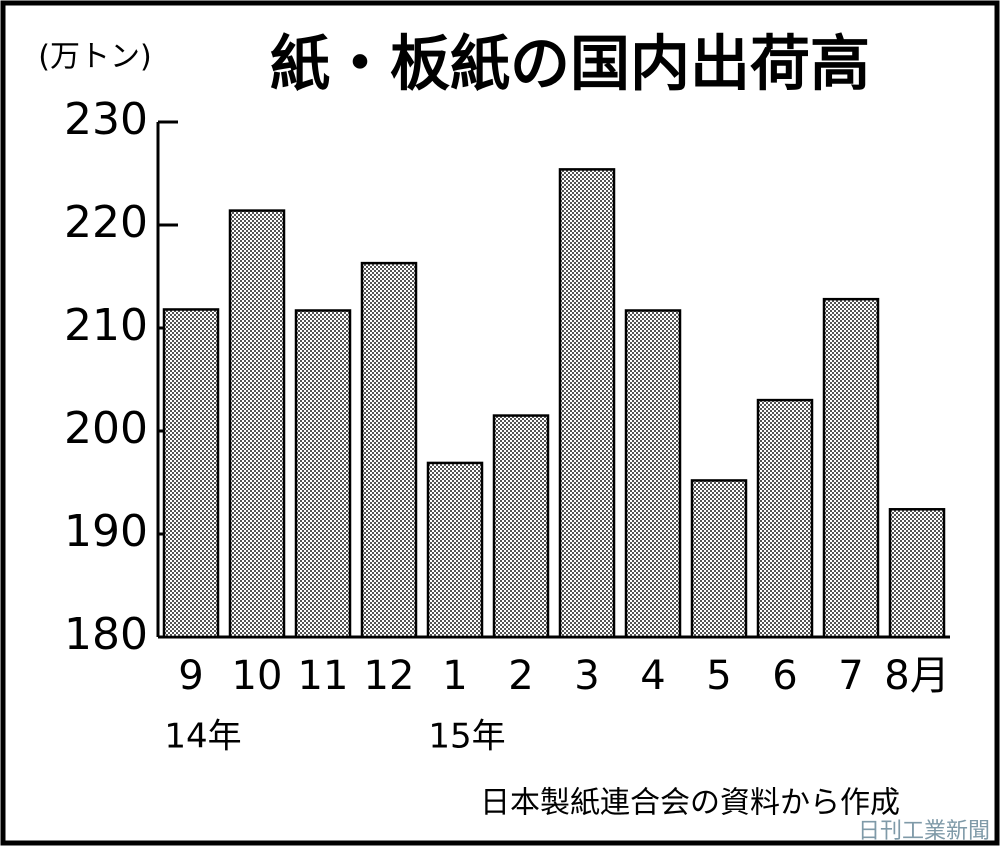  I want to click on x-tick-label: 1, so click(454, 676).